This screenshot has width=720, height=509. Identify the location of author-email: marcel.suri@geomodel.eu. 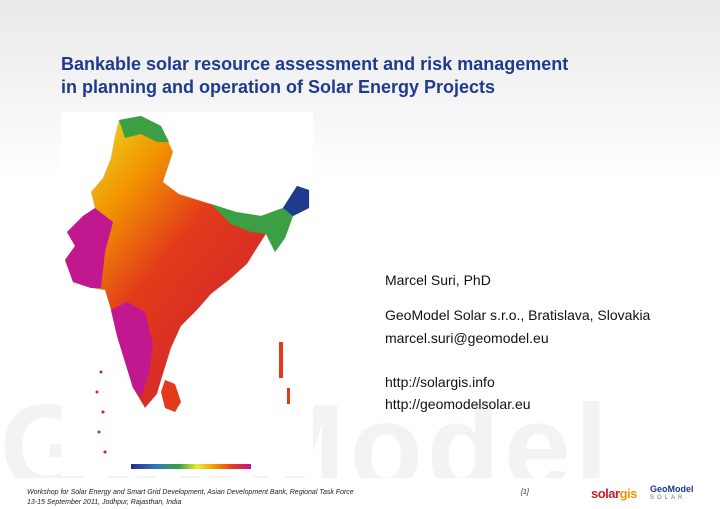
(467, 338).